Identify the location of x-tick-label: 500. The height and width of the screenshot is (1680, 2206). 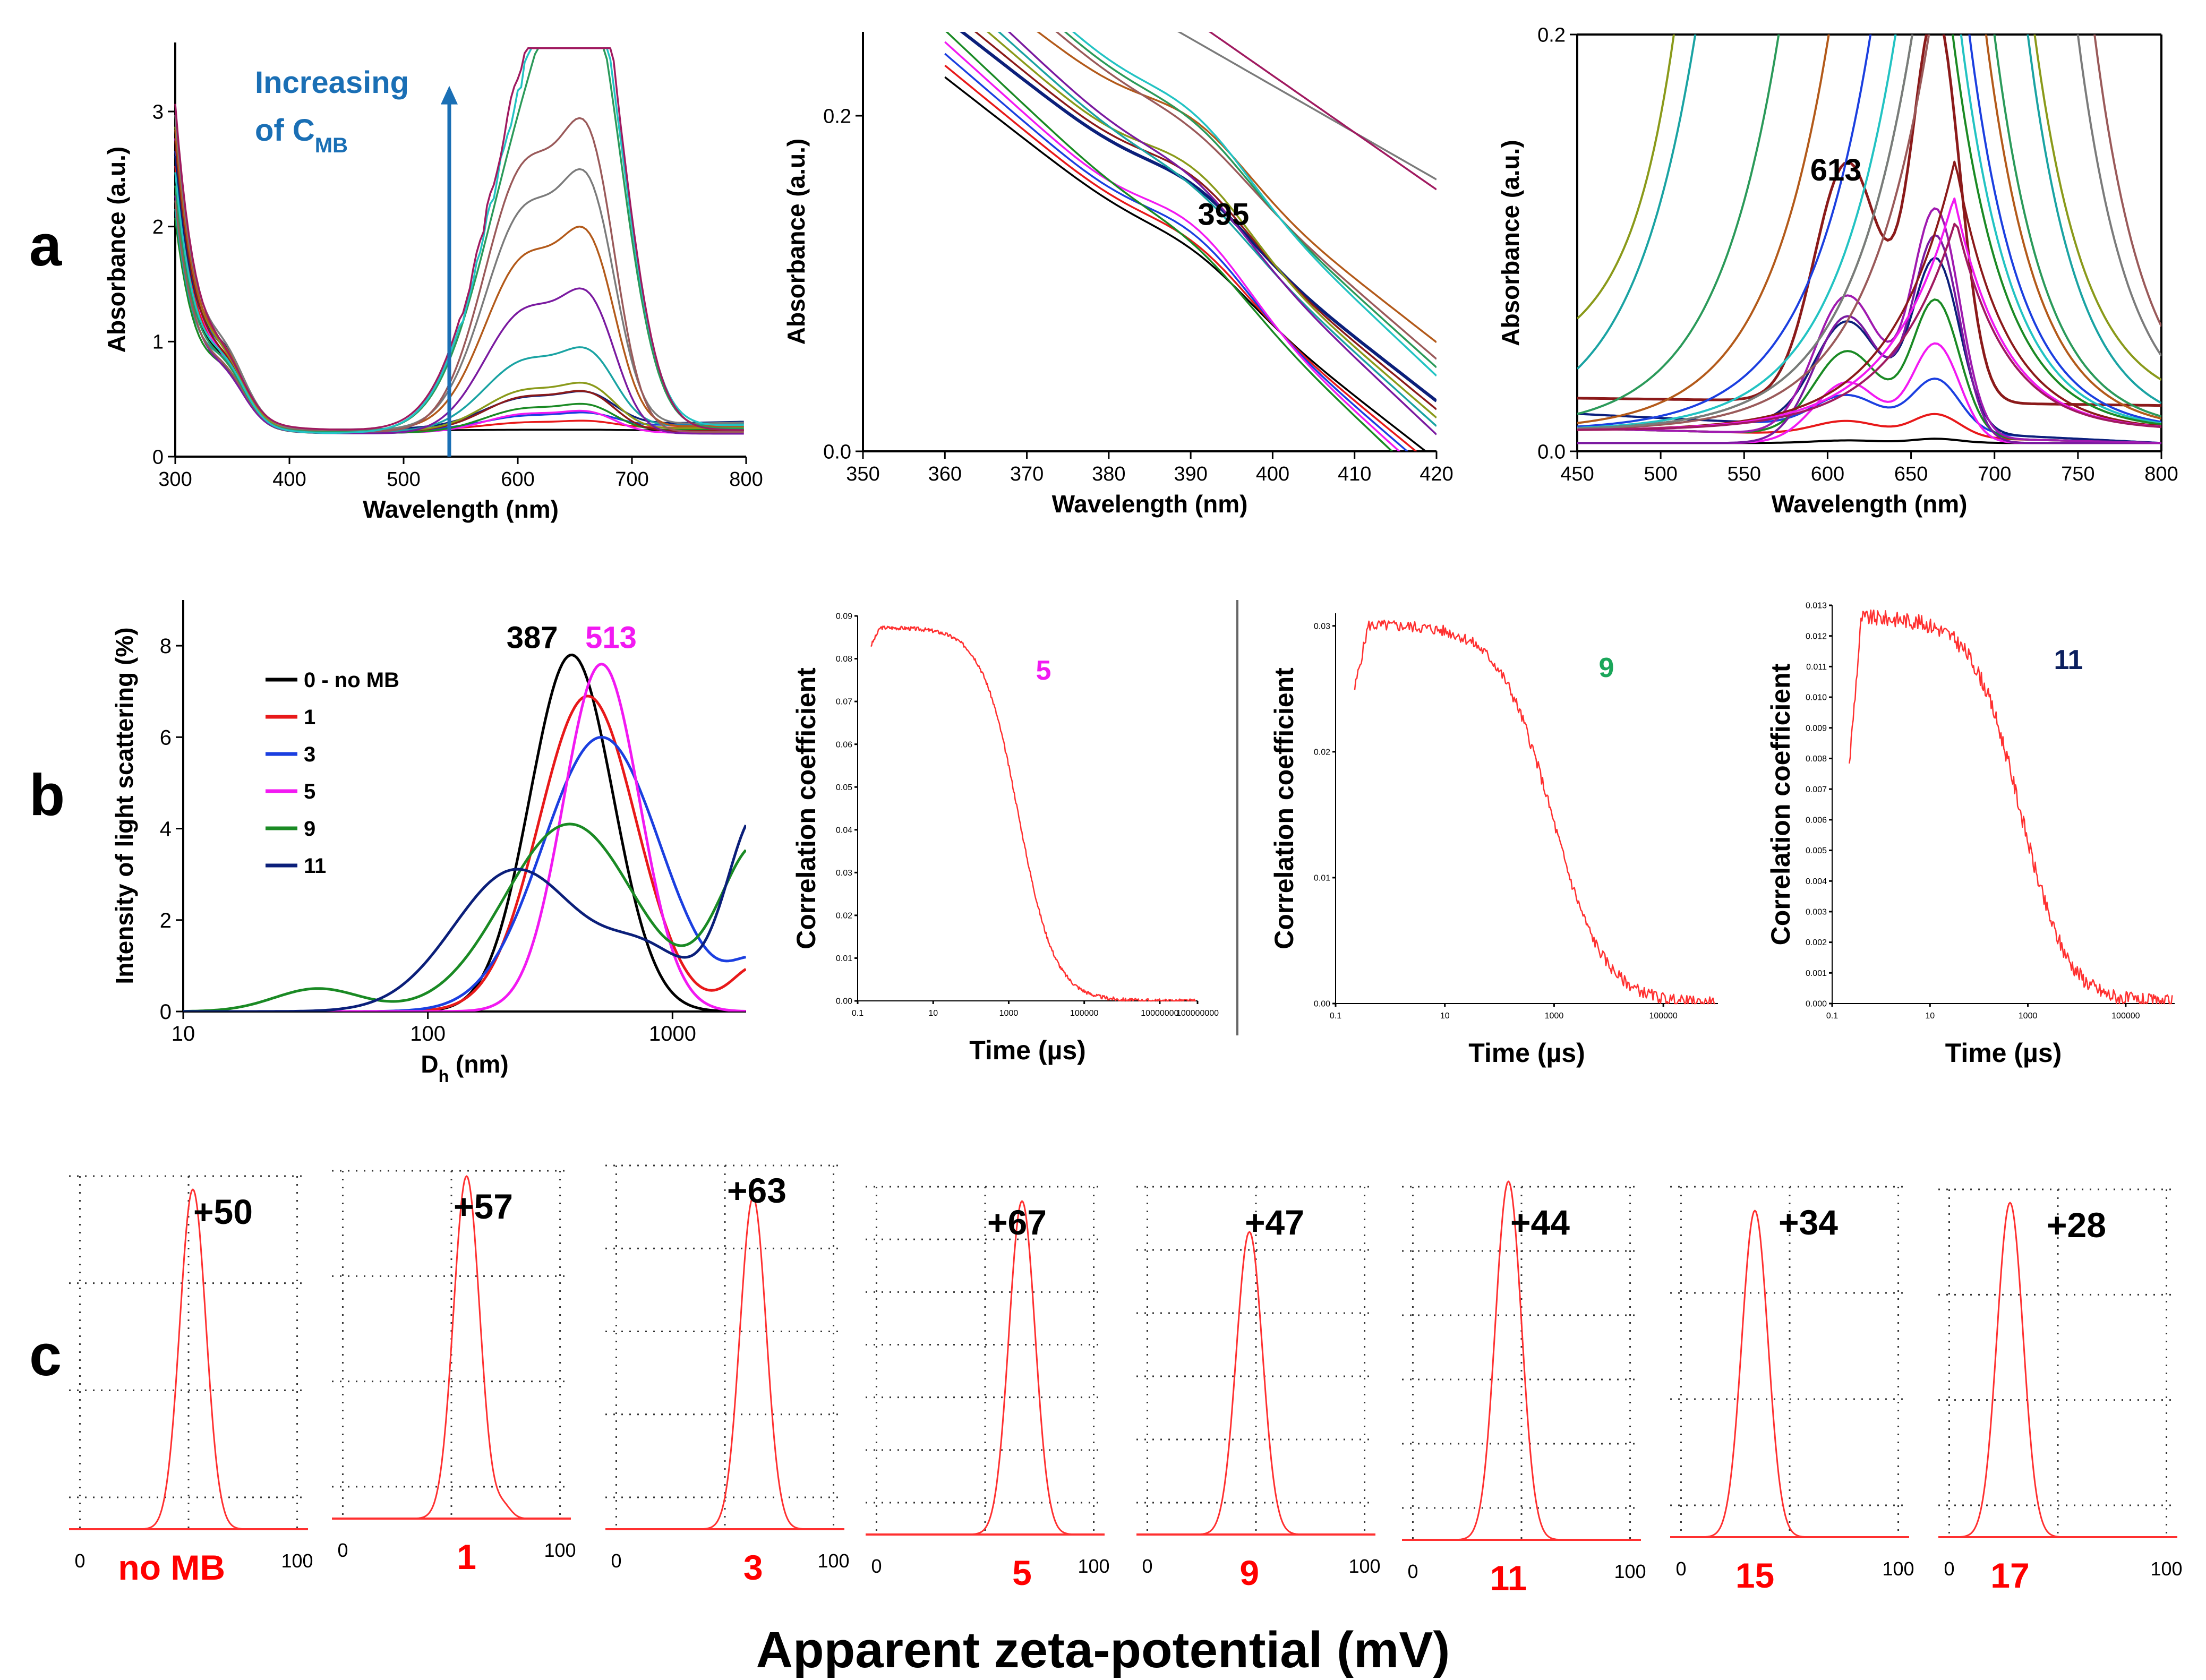
(1661, 474).